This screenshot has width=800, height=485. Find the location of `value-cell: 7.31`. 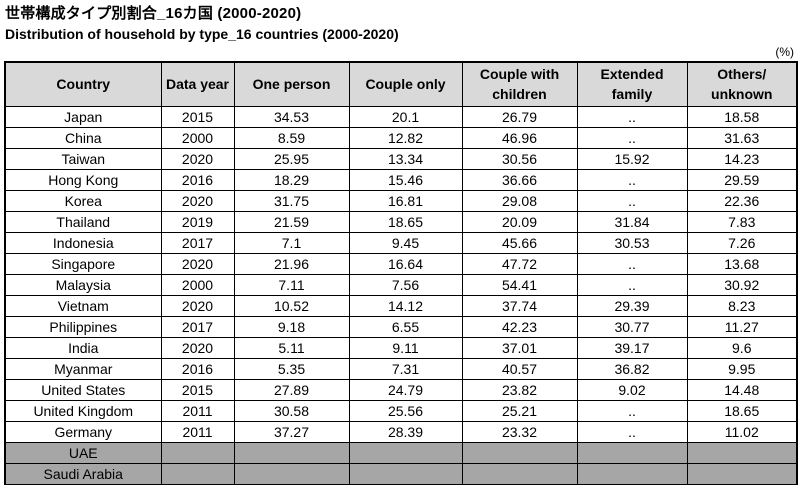

value-cell: 7.31 is located at coordinates (405, 368).